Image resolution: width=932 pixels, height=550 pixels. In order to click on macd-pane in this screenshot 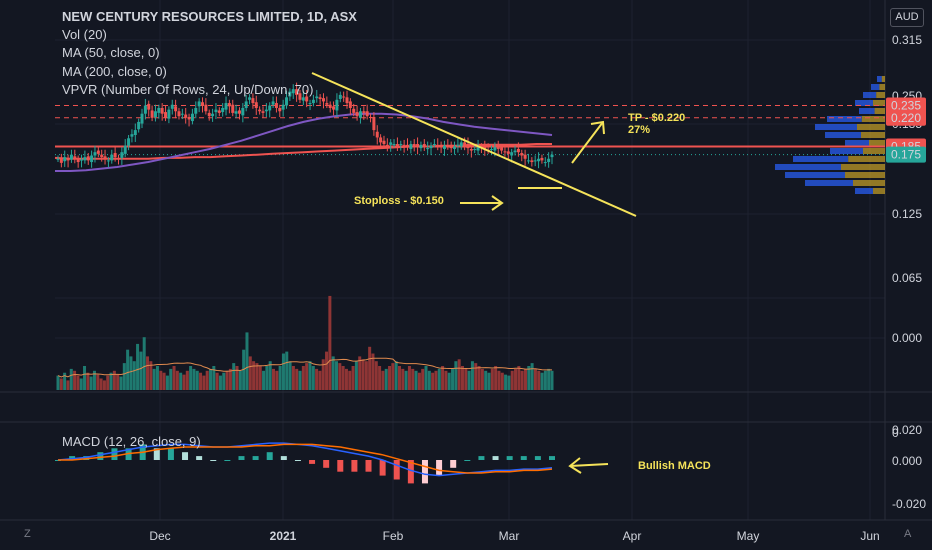, I will do `click(305, 463)`.